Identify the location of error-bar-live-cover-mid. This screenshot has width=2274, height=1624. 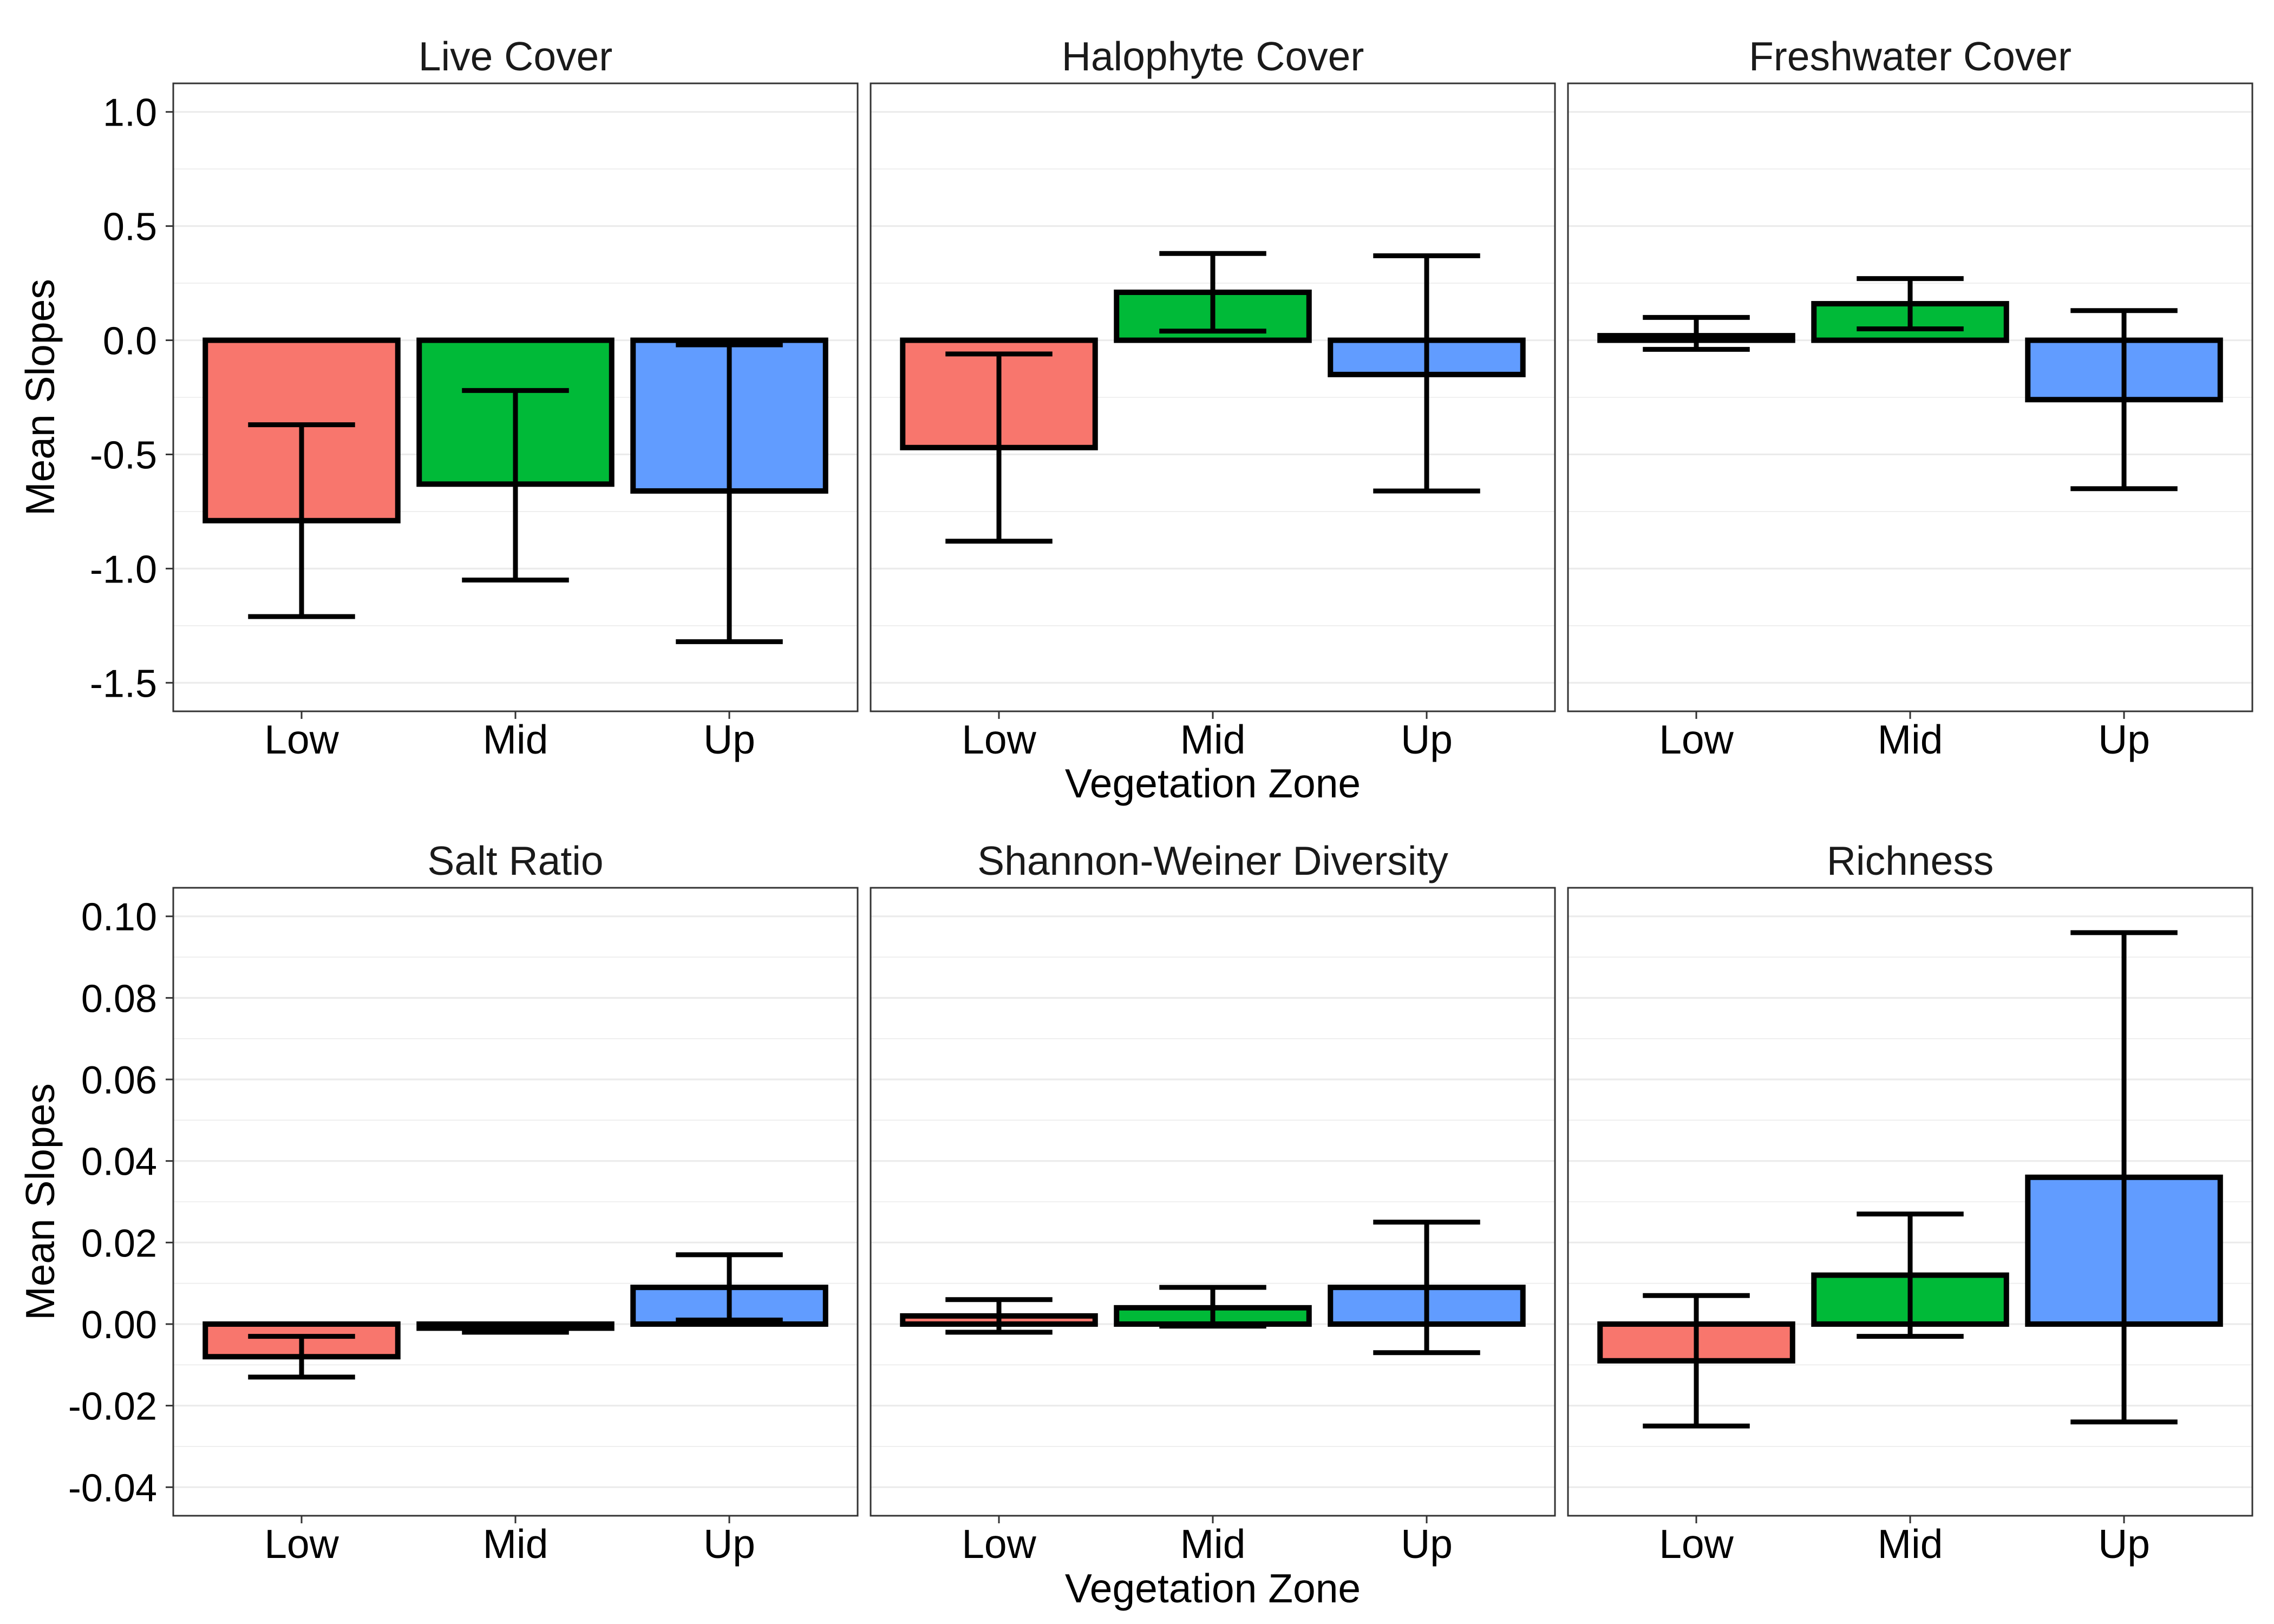
(515, 485).